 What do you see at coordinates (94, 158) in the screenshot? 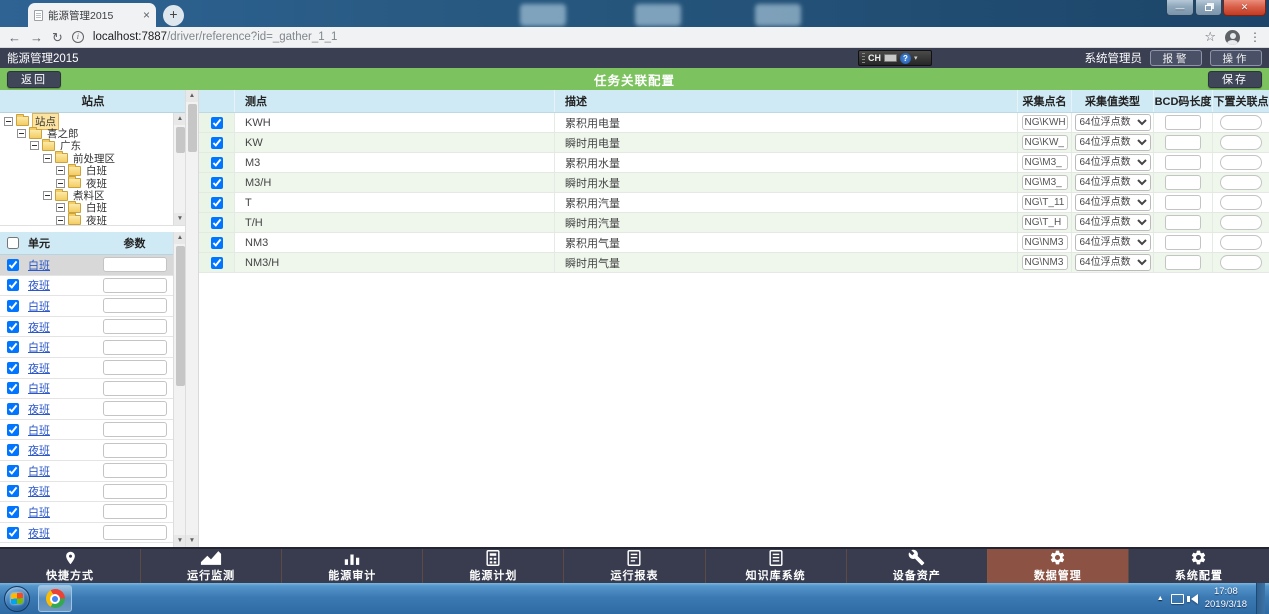
I see `tree-node-label: 前处理区` at bounding box center [94, 158].